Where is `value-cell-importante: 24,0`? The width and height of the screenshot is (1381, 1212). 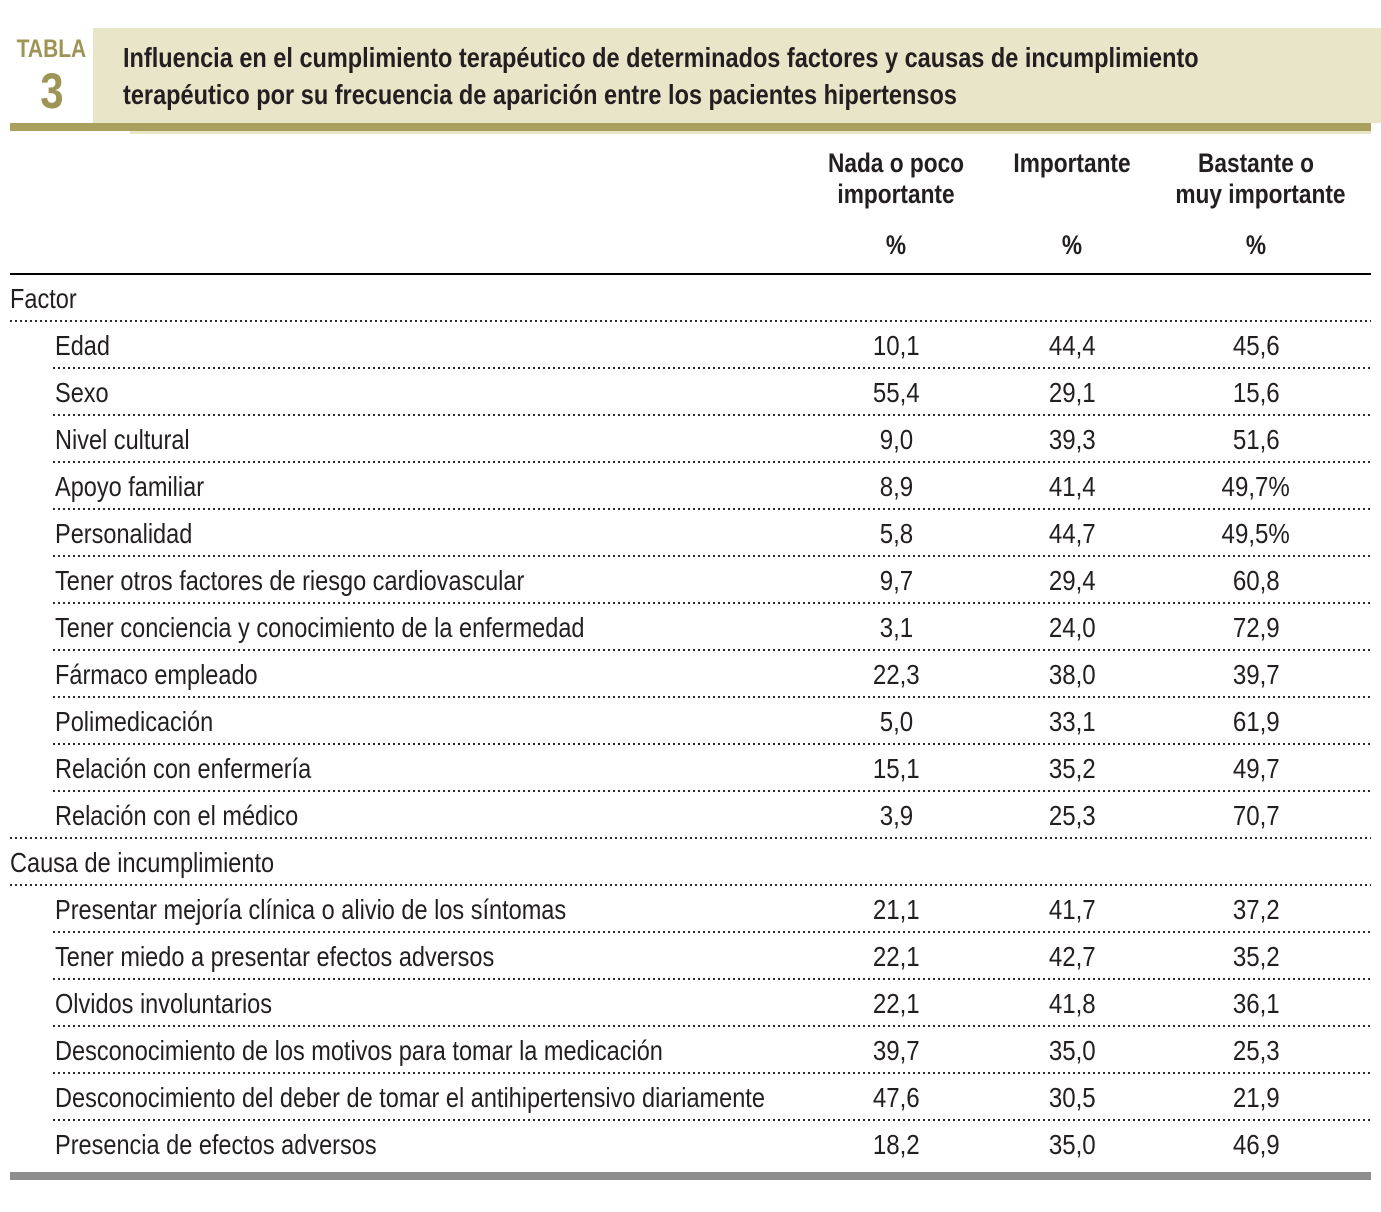 value-cell-importante: 24,0 is located at coordinates (1072, 627).